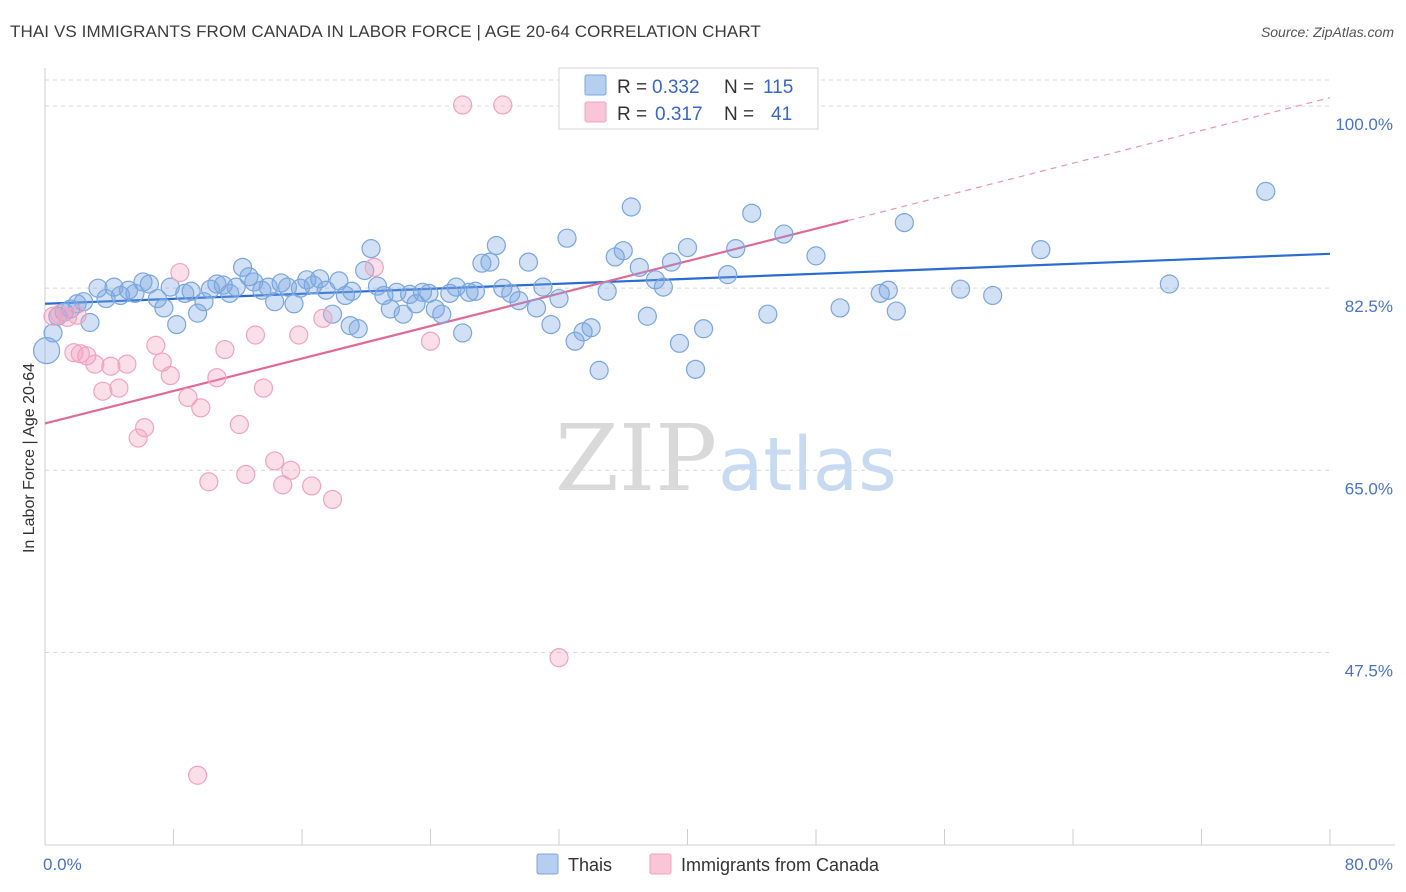  What do you see at coordinates (807, 465) in the screenshot?
I see `watermark-atlas: atlas` at bounding box center [807, 465].